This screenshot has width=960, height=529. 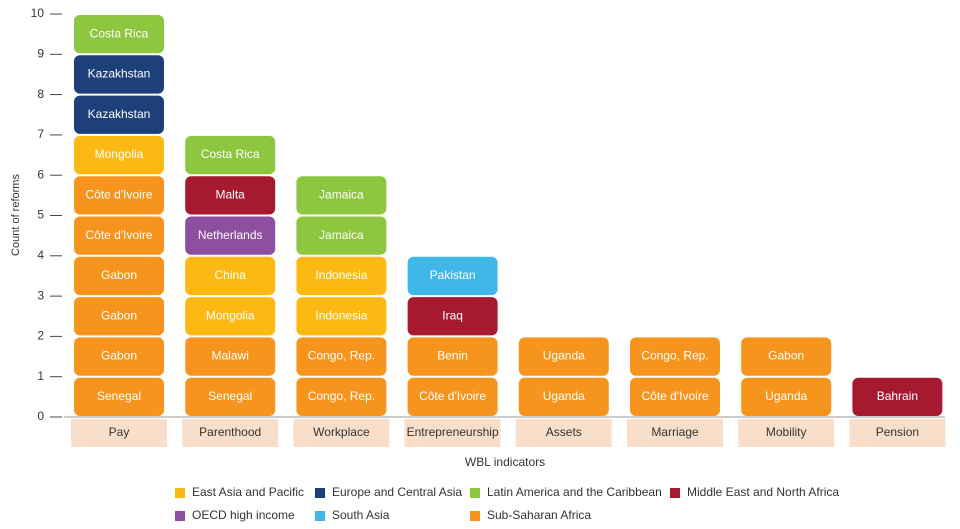 I want to click on legend-label: OECD high income, so click(x=243, y=515).